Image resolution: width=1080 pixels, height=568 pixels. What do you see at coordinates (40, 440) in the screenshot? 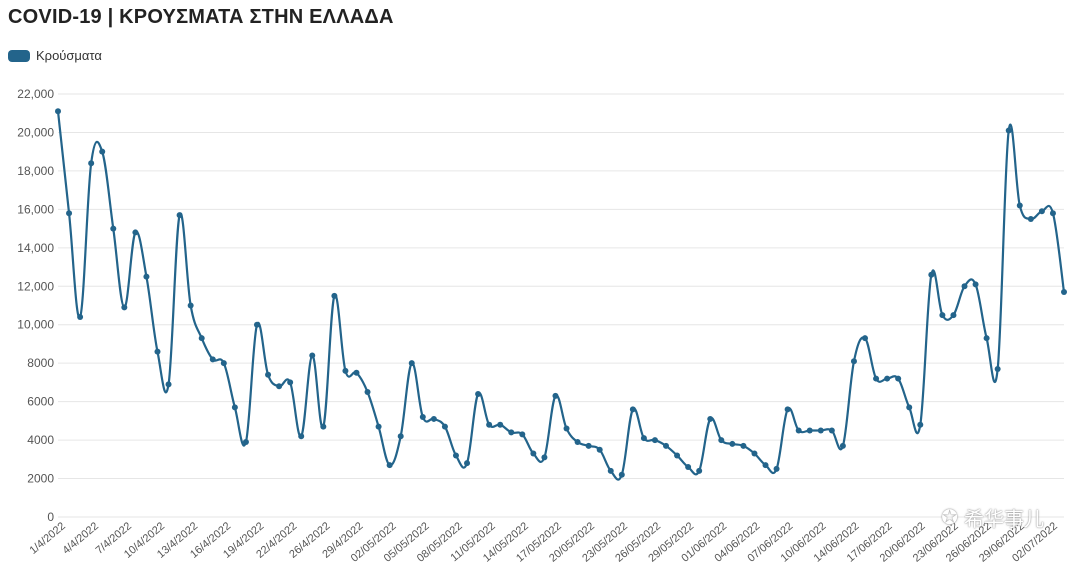
I see `y-tick-label: 4000` at bounding box center [40, 440].